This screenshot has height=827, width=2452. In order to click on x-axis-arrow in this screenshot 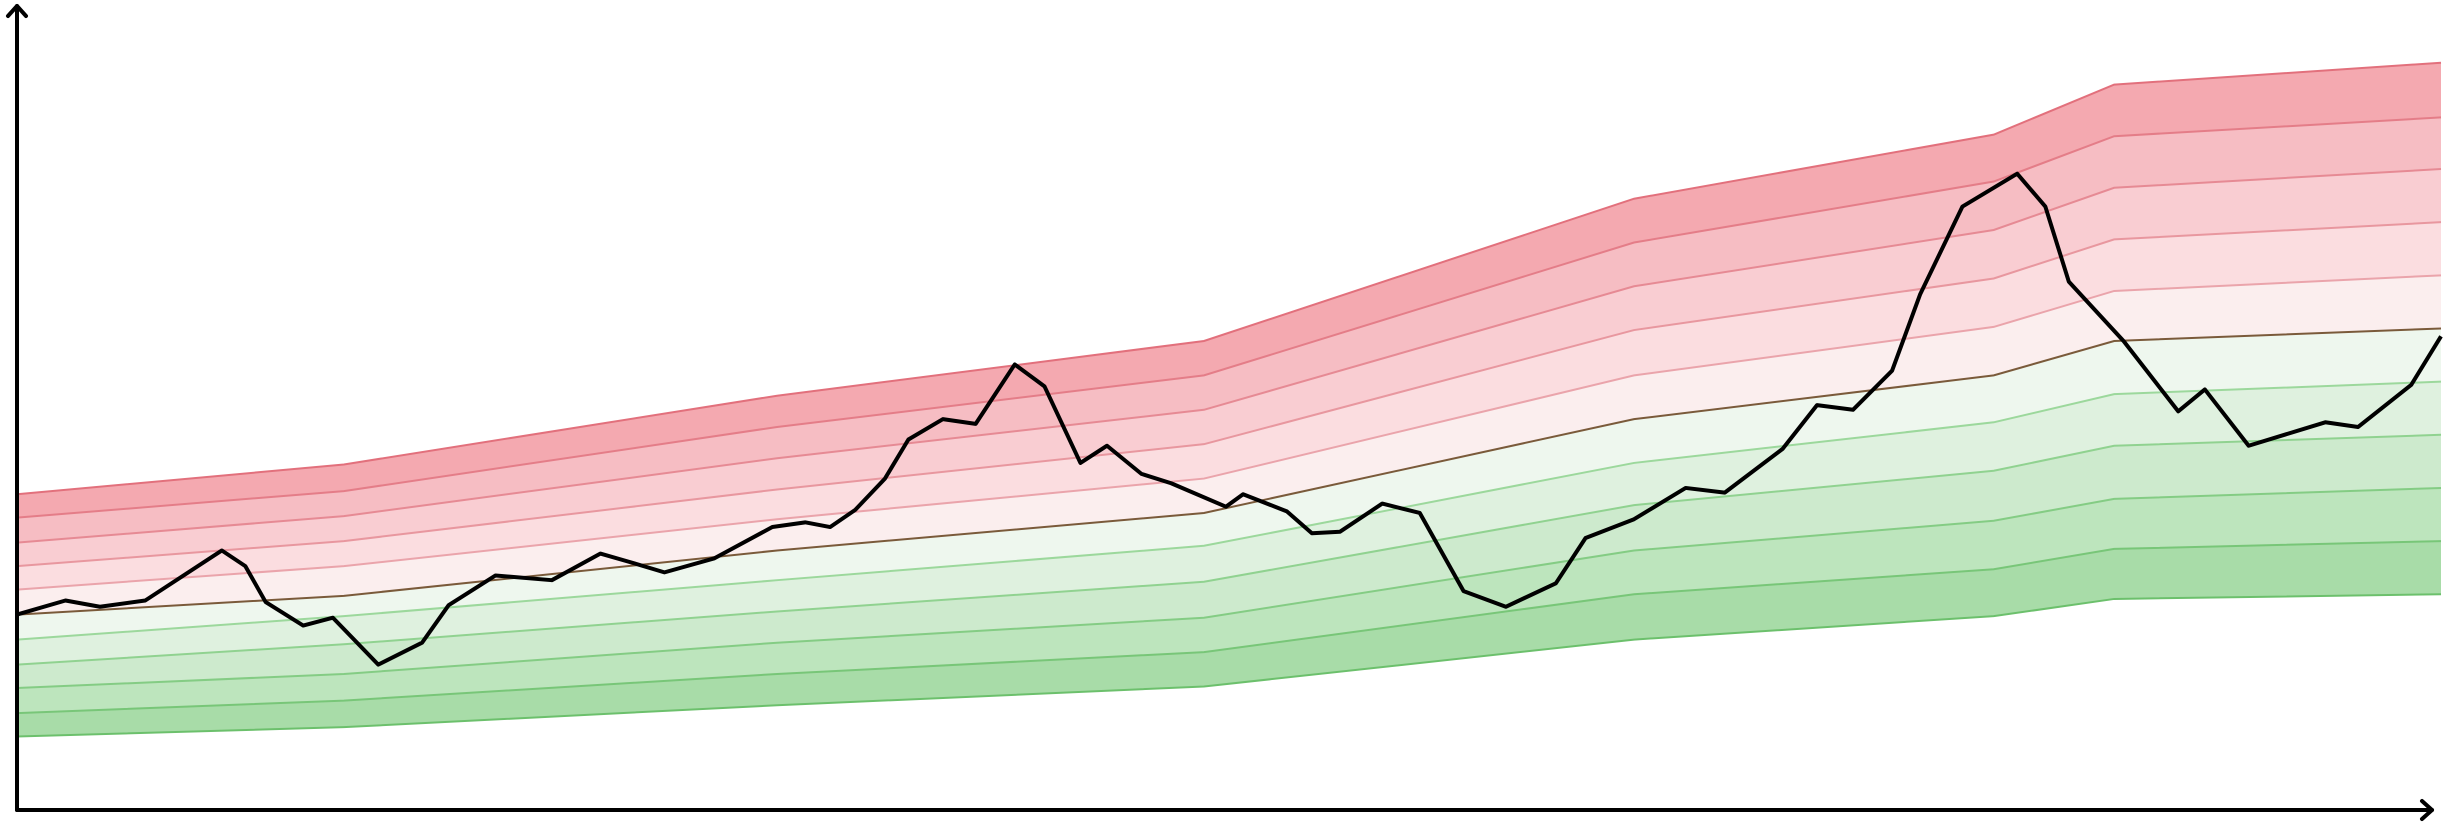, I will do `click(2427, 810)`.